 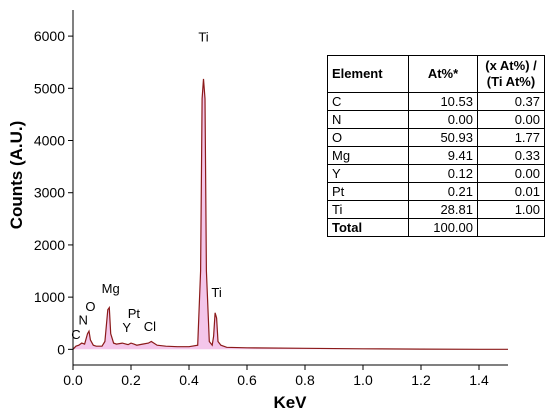 I want to click on table-row: C 10.53 0.37, so click(x=436, y=101).